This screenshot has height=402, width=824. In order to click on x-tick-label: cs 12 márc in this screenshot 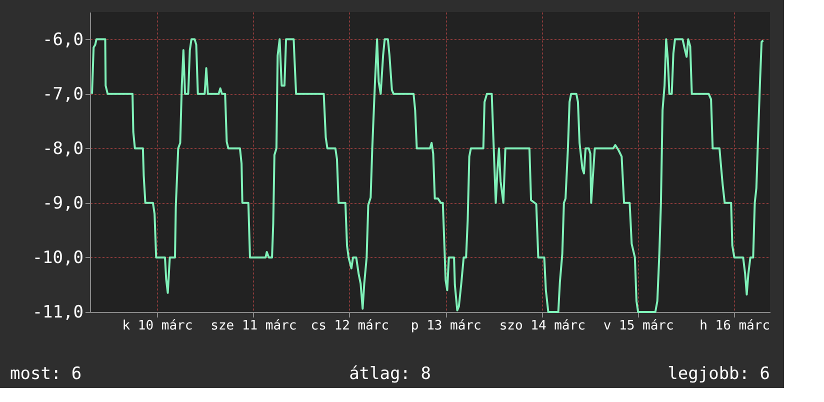, I will do `click(350, 326)`.